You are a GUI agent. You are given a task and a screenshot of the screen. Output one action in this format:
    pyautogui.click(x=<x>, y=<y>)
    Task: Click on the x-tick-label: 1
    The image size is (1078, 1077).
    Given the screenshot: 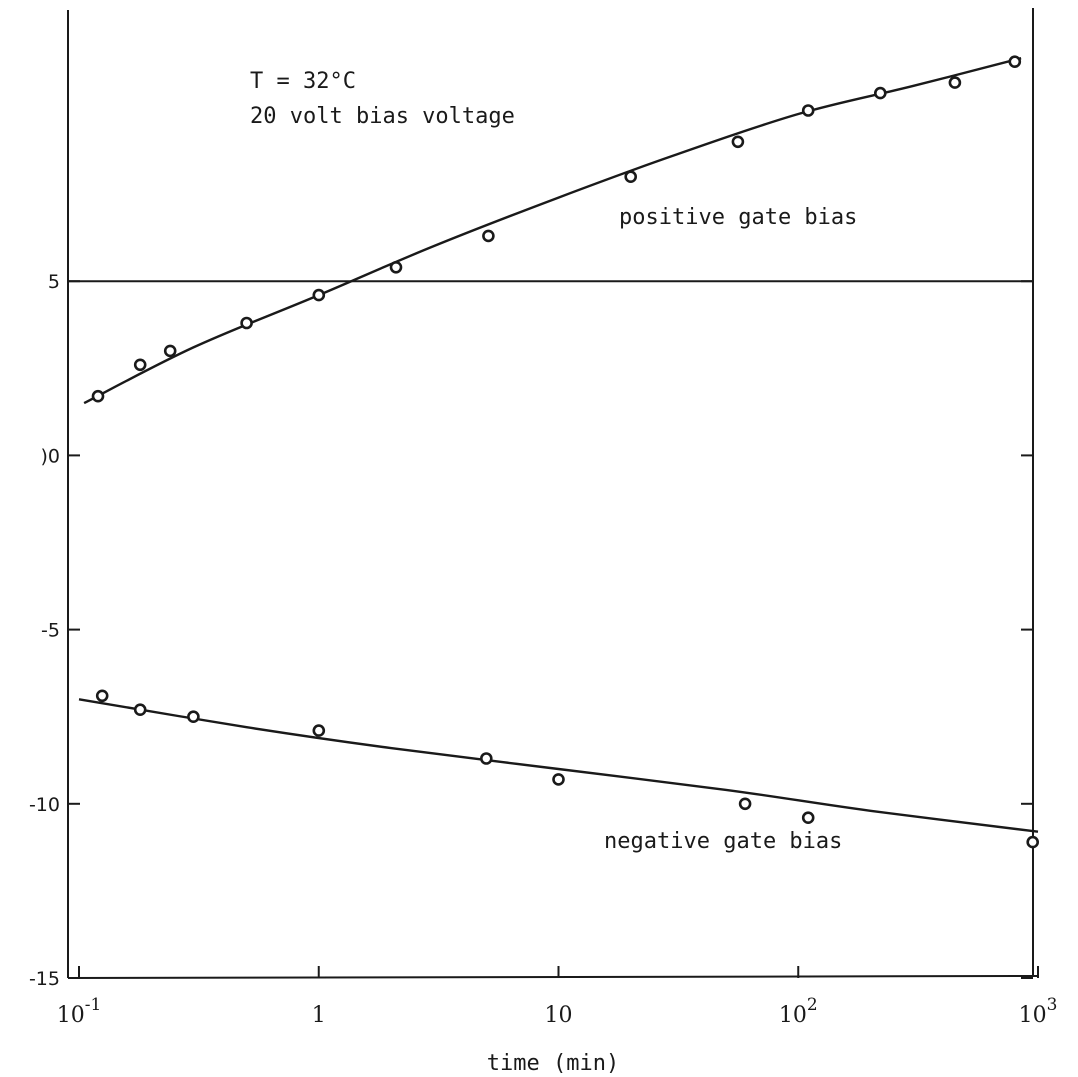 What is the action you would take?
    pyautogui.click(x=319, y=1015)
    